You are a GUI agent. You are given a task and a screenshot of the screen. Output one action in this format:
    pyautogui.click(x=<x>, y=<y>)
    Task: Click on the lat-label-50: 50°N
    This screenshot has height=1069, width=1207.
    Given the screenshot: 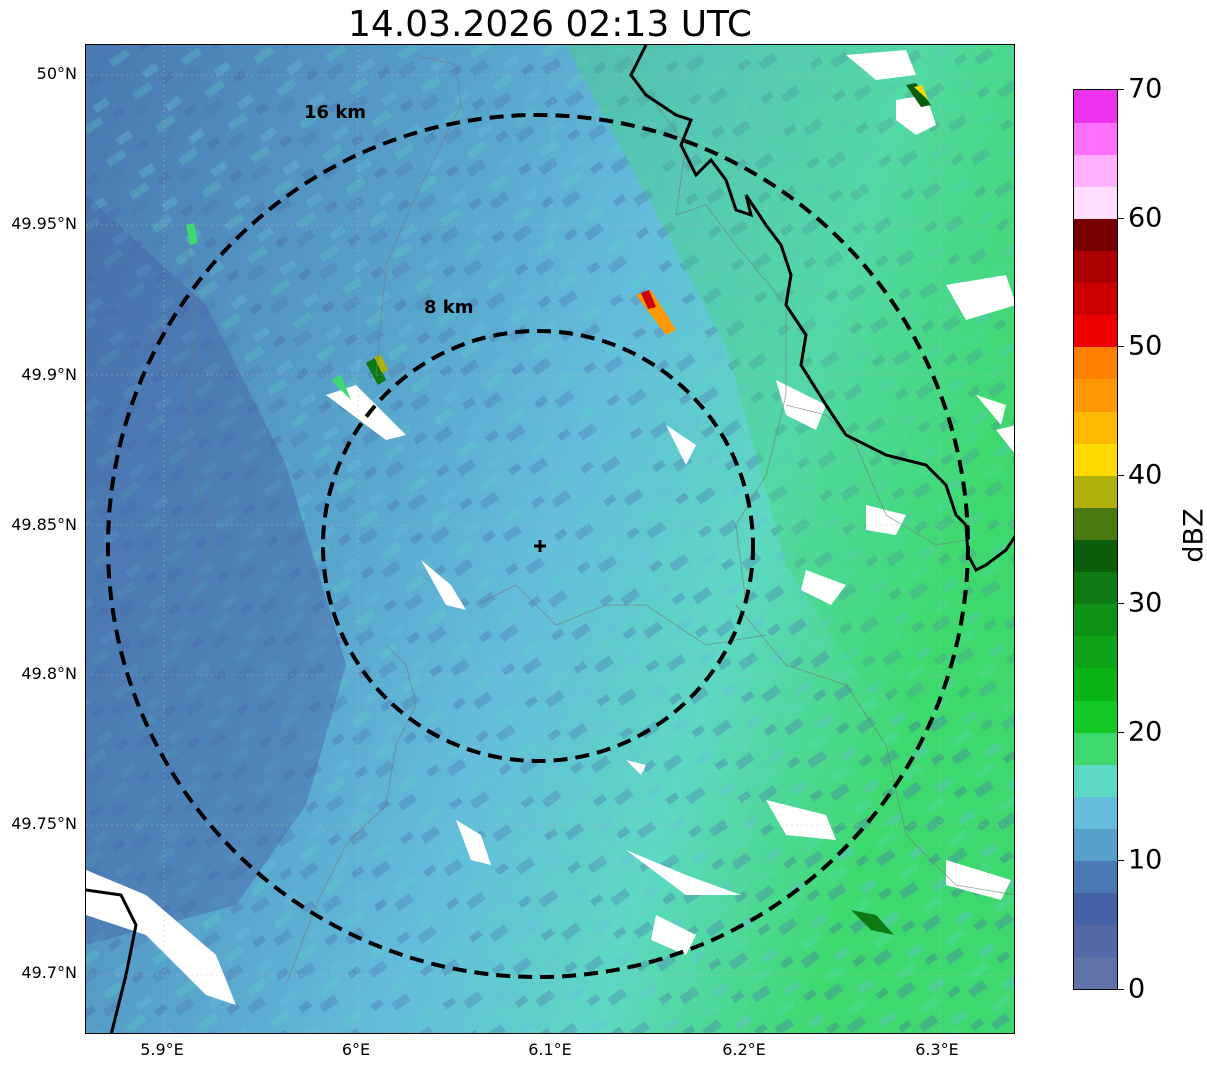 What is the action you would take?
    pyautogui.click(x=56, y=73)
    